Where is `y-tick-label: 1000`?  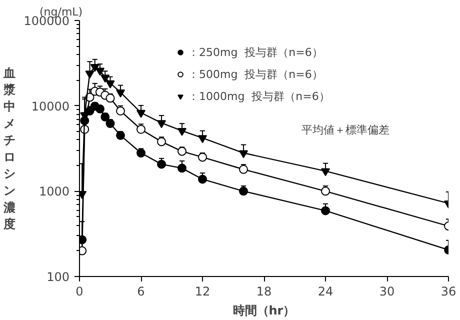 y-tick-label: 1000 is located at coordinates (54, 191).